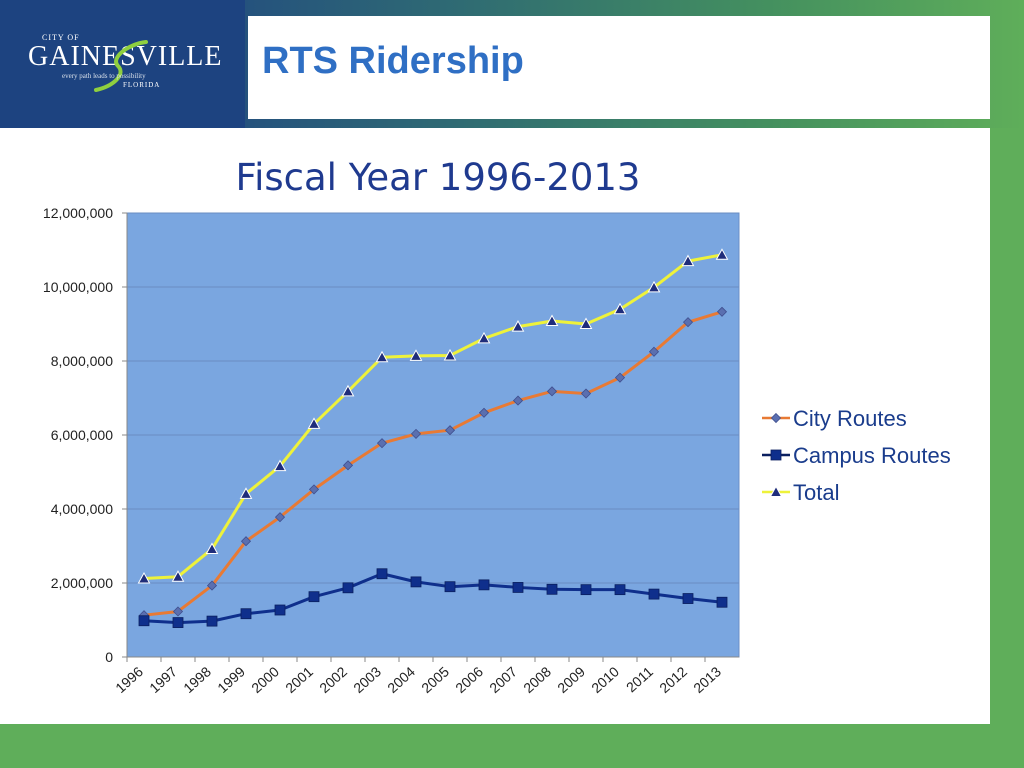 Image resolution: width=1024 pixels, height=768 pixels. What do you see at coordinates (367, 679) in the screenshot?
I see `x-tick-label: 2003` at bounding box center [367, 679].